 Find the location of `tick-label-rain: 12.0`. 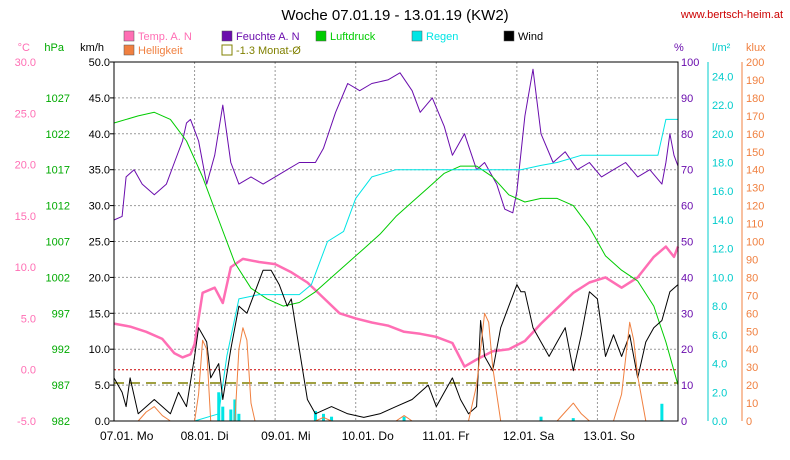

tick-label-rain: 12.0 is located at coordinates (722, 250).